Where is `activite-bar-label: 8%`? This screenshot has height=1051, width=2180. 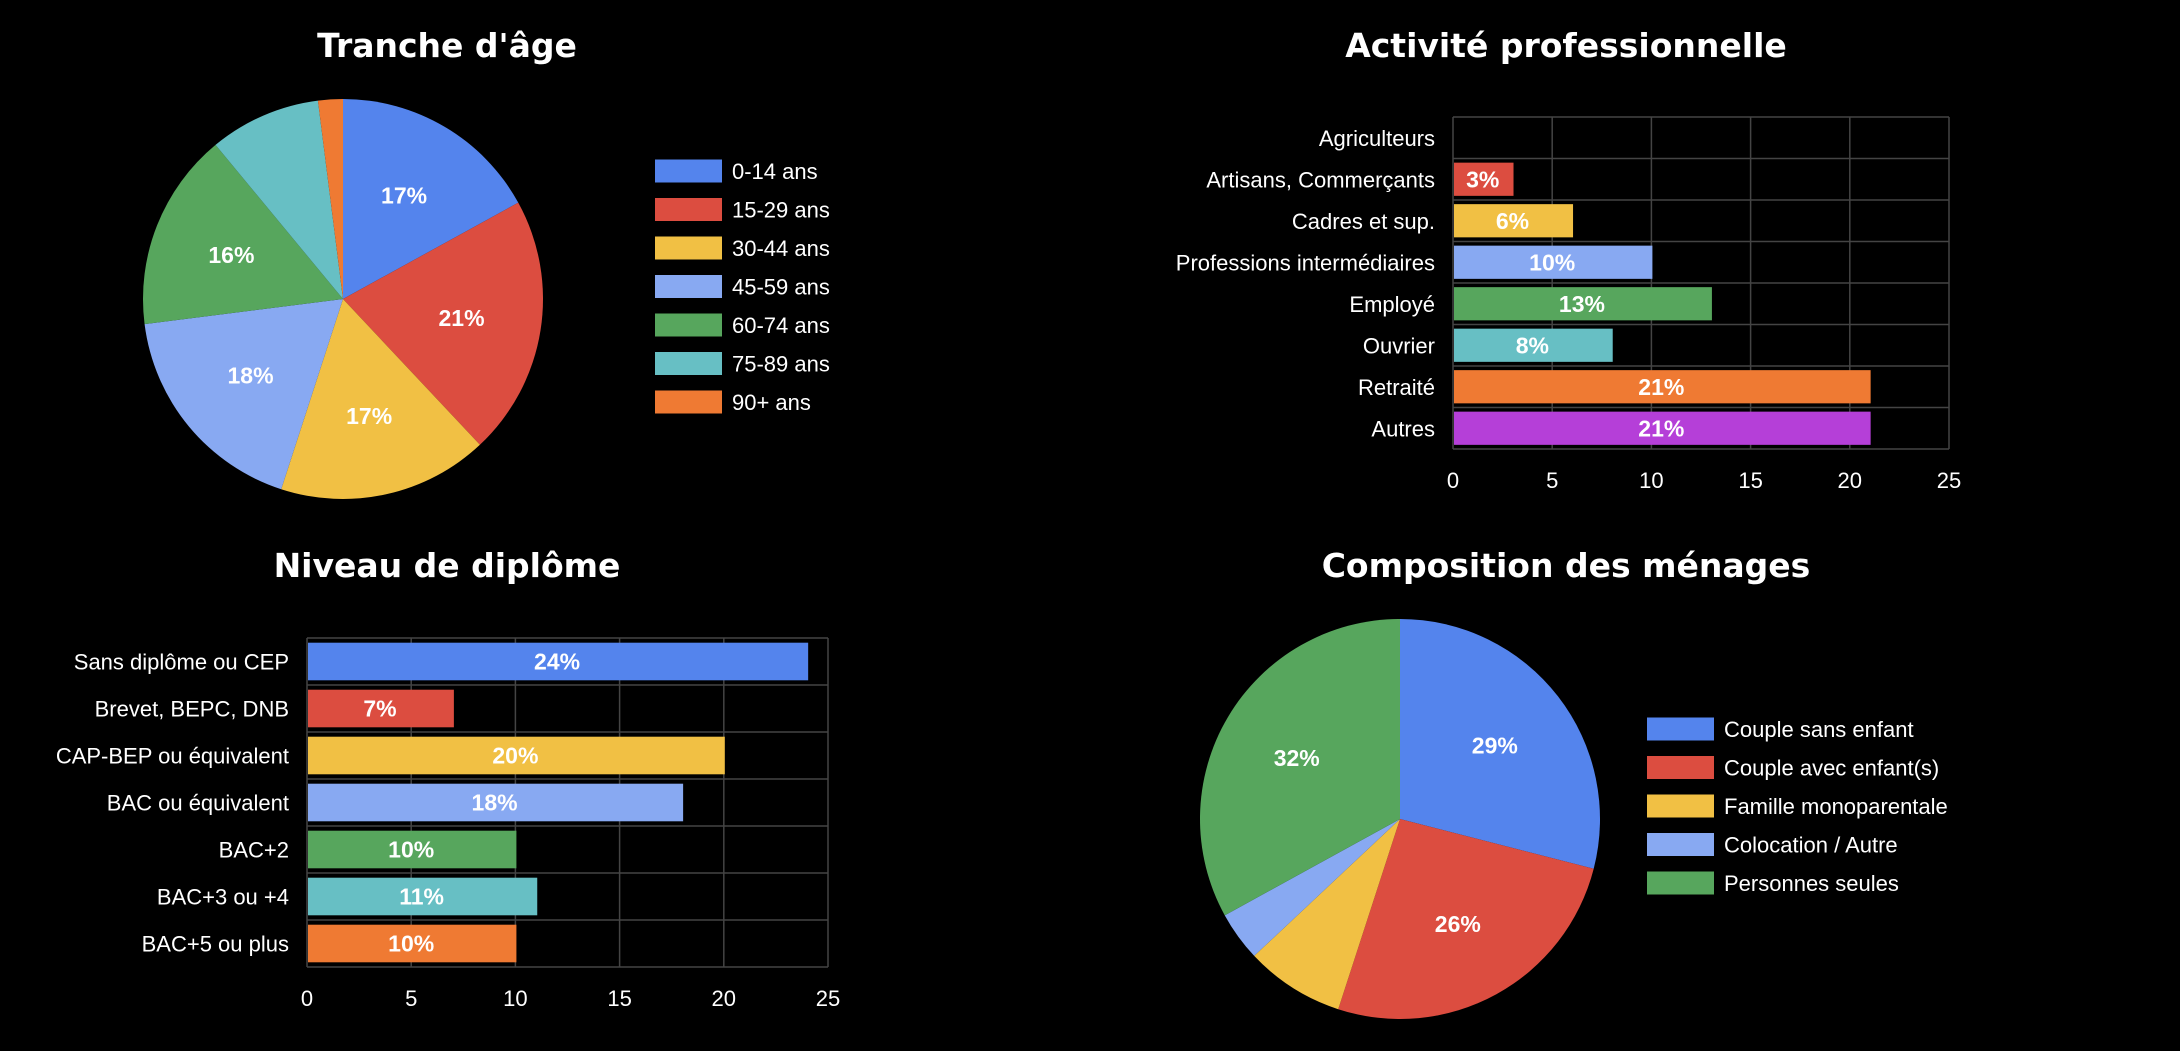 activite-bar-label: 8% is located at coordinates (1532, 345).